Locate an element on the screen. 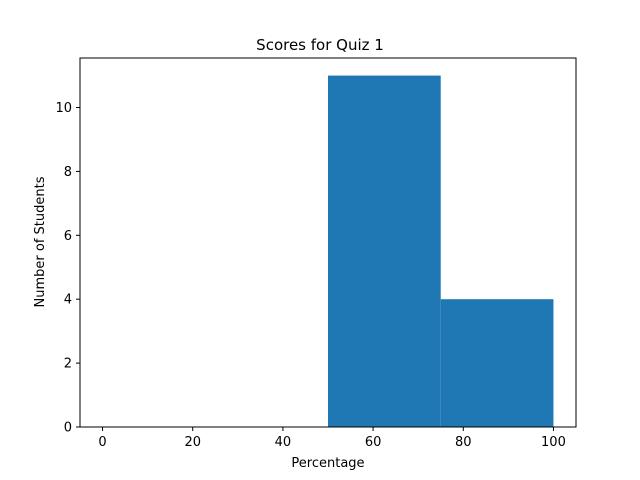  x-tick-label: 40 is located at coordinates (283, 442).